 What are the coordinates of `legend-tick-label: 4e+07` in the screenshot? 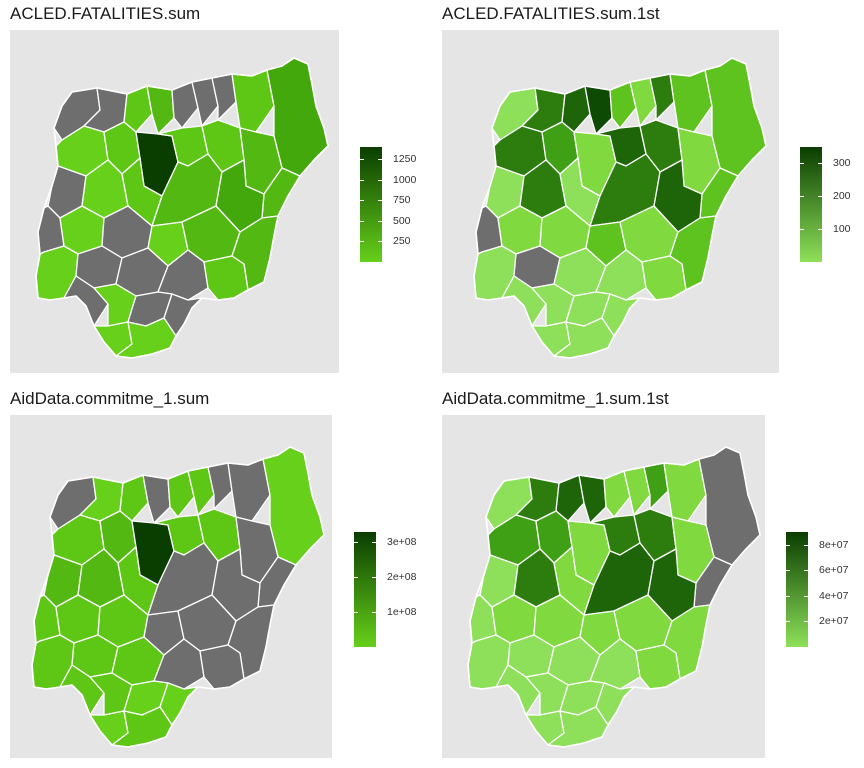 It's located at (834, 595).